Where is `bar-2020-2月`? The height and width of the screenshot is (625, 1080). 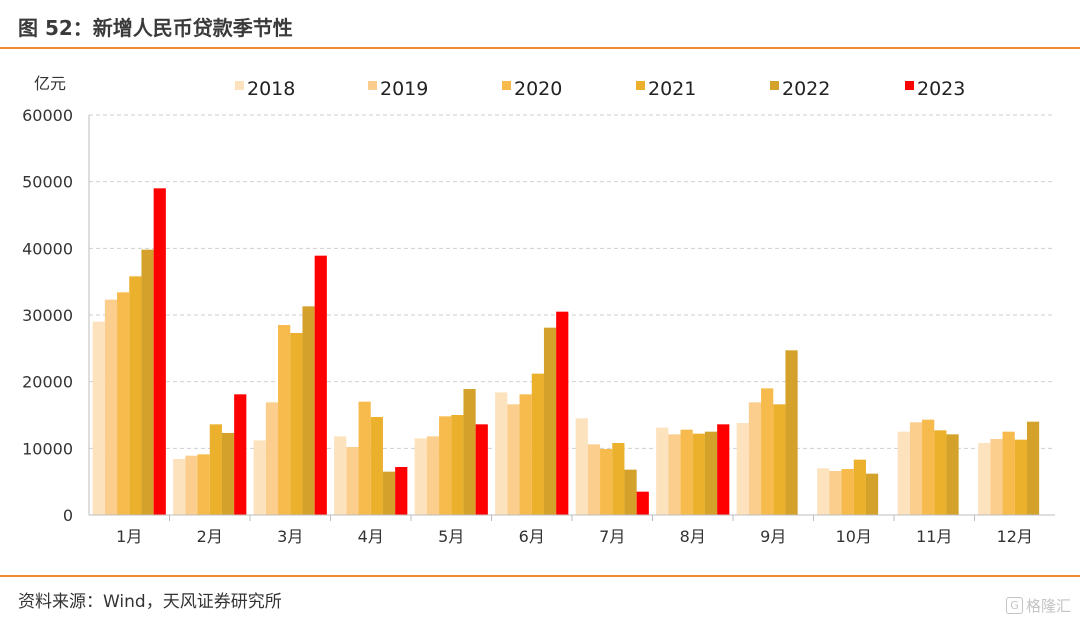
bar-2020-2月 is located at coordinates (203, 484).